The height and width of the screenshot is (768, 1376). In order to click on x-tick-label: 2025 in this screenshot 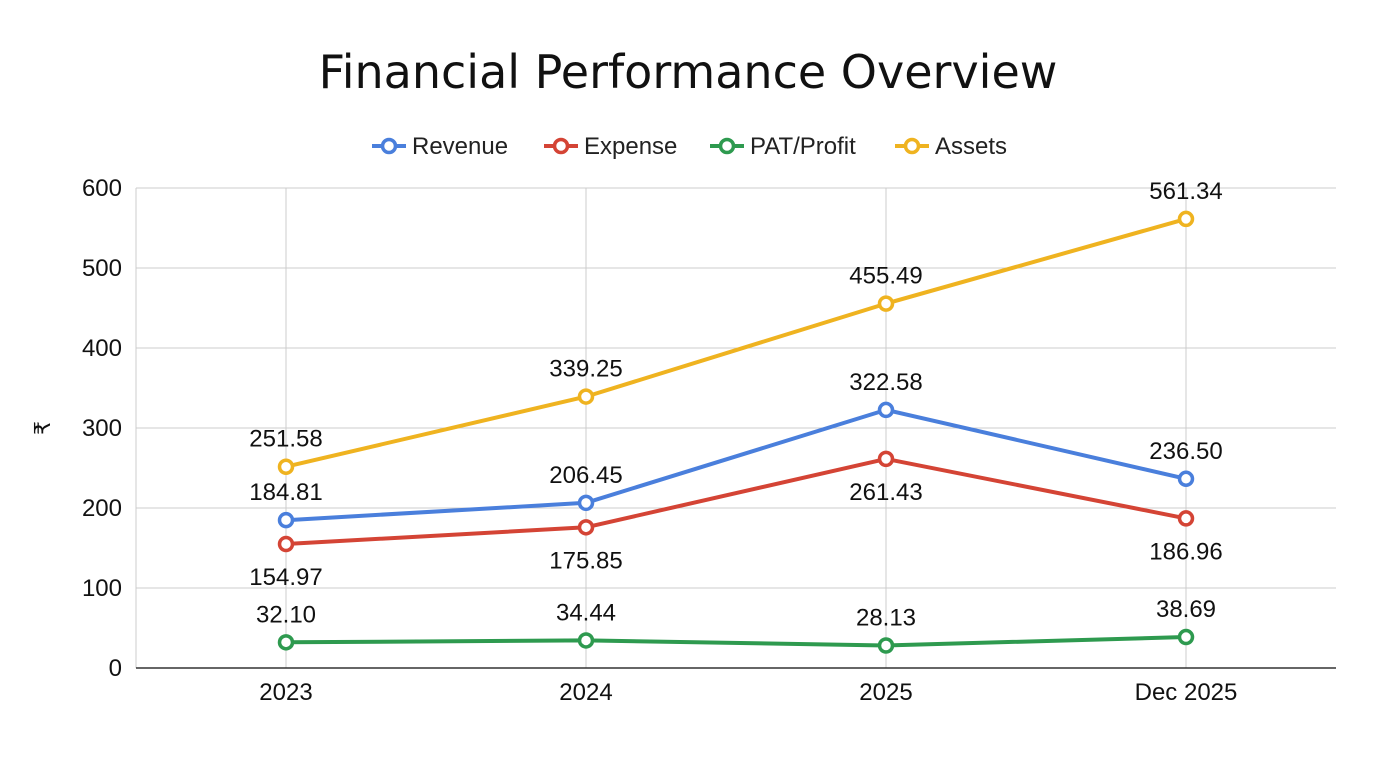, I will do `click(885, 692)`.